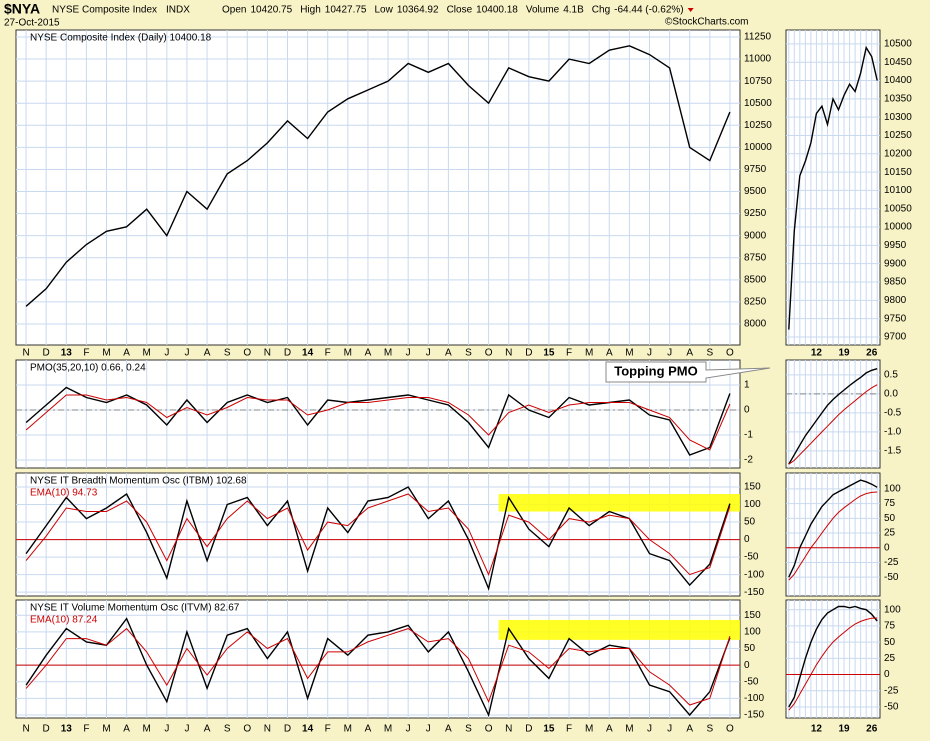  What do you see at coordinates (88, 368) in the screenshot?
I see `legend-entry: PMO(35,20,10) 0.66, 0.24` at bounding box center [88, 368].